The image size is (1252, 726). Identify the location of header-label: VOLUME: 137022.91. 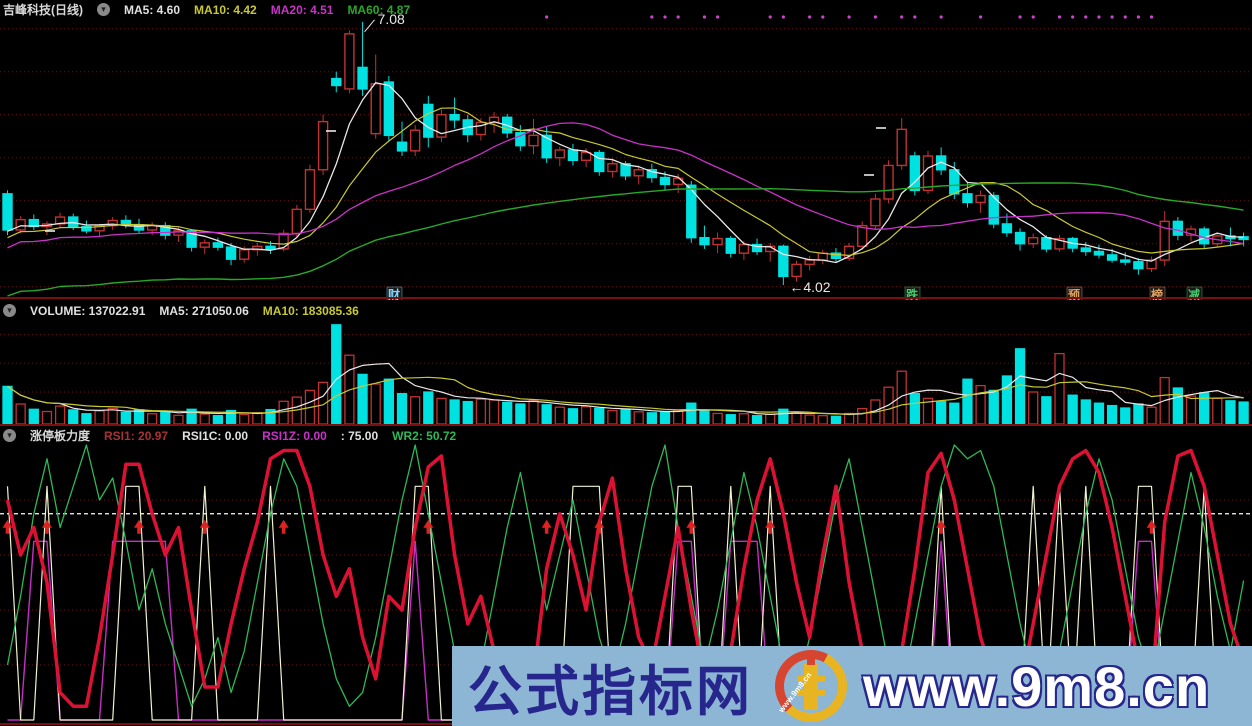
(88, 310).